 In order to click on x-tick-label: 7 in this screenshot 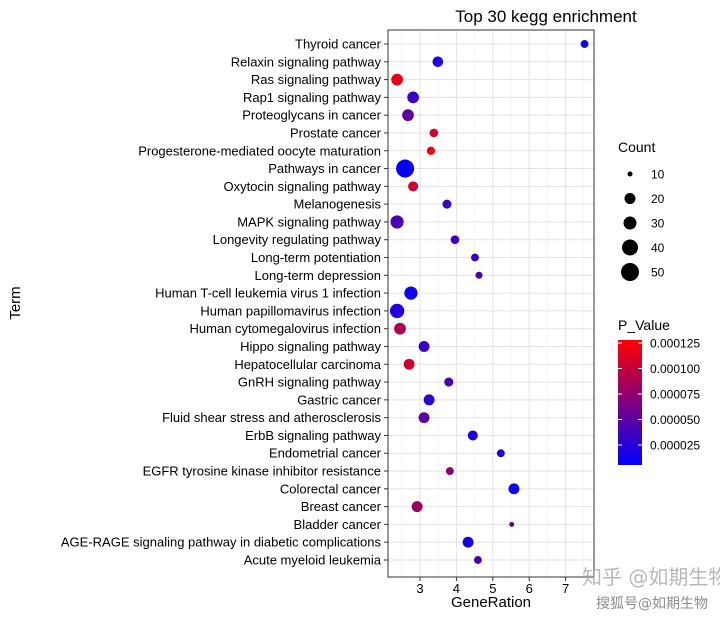, I will do `click(565, 588)`.